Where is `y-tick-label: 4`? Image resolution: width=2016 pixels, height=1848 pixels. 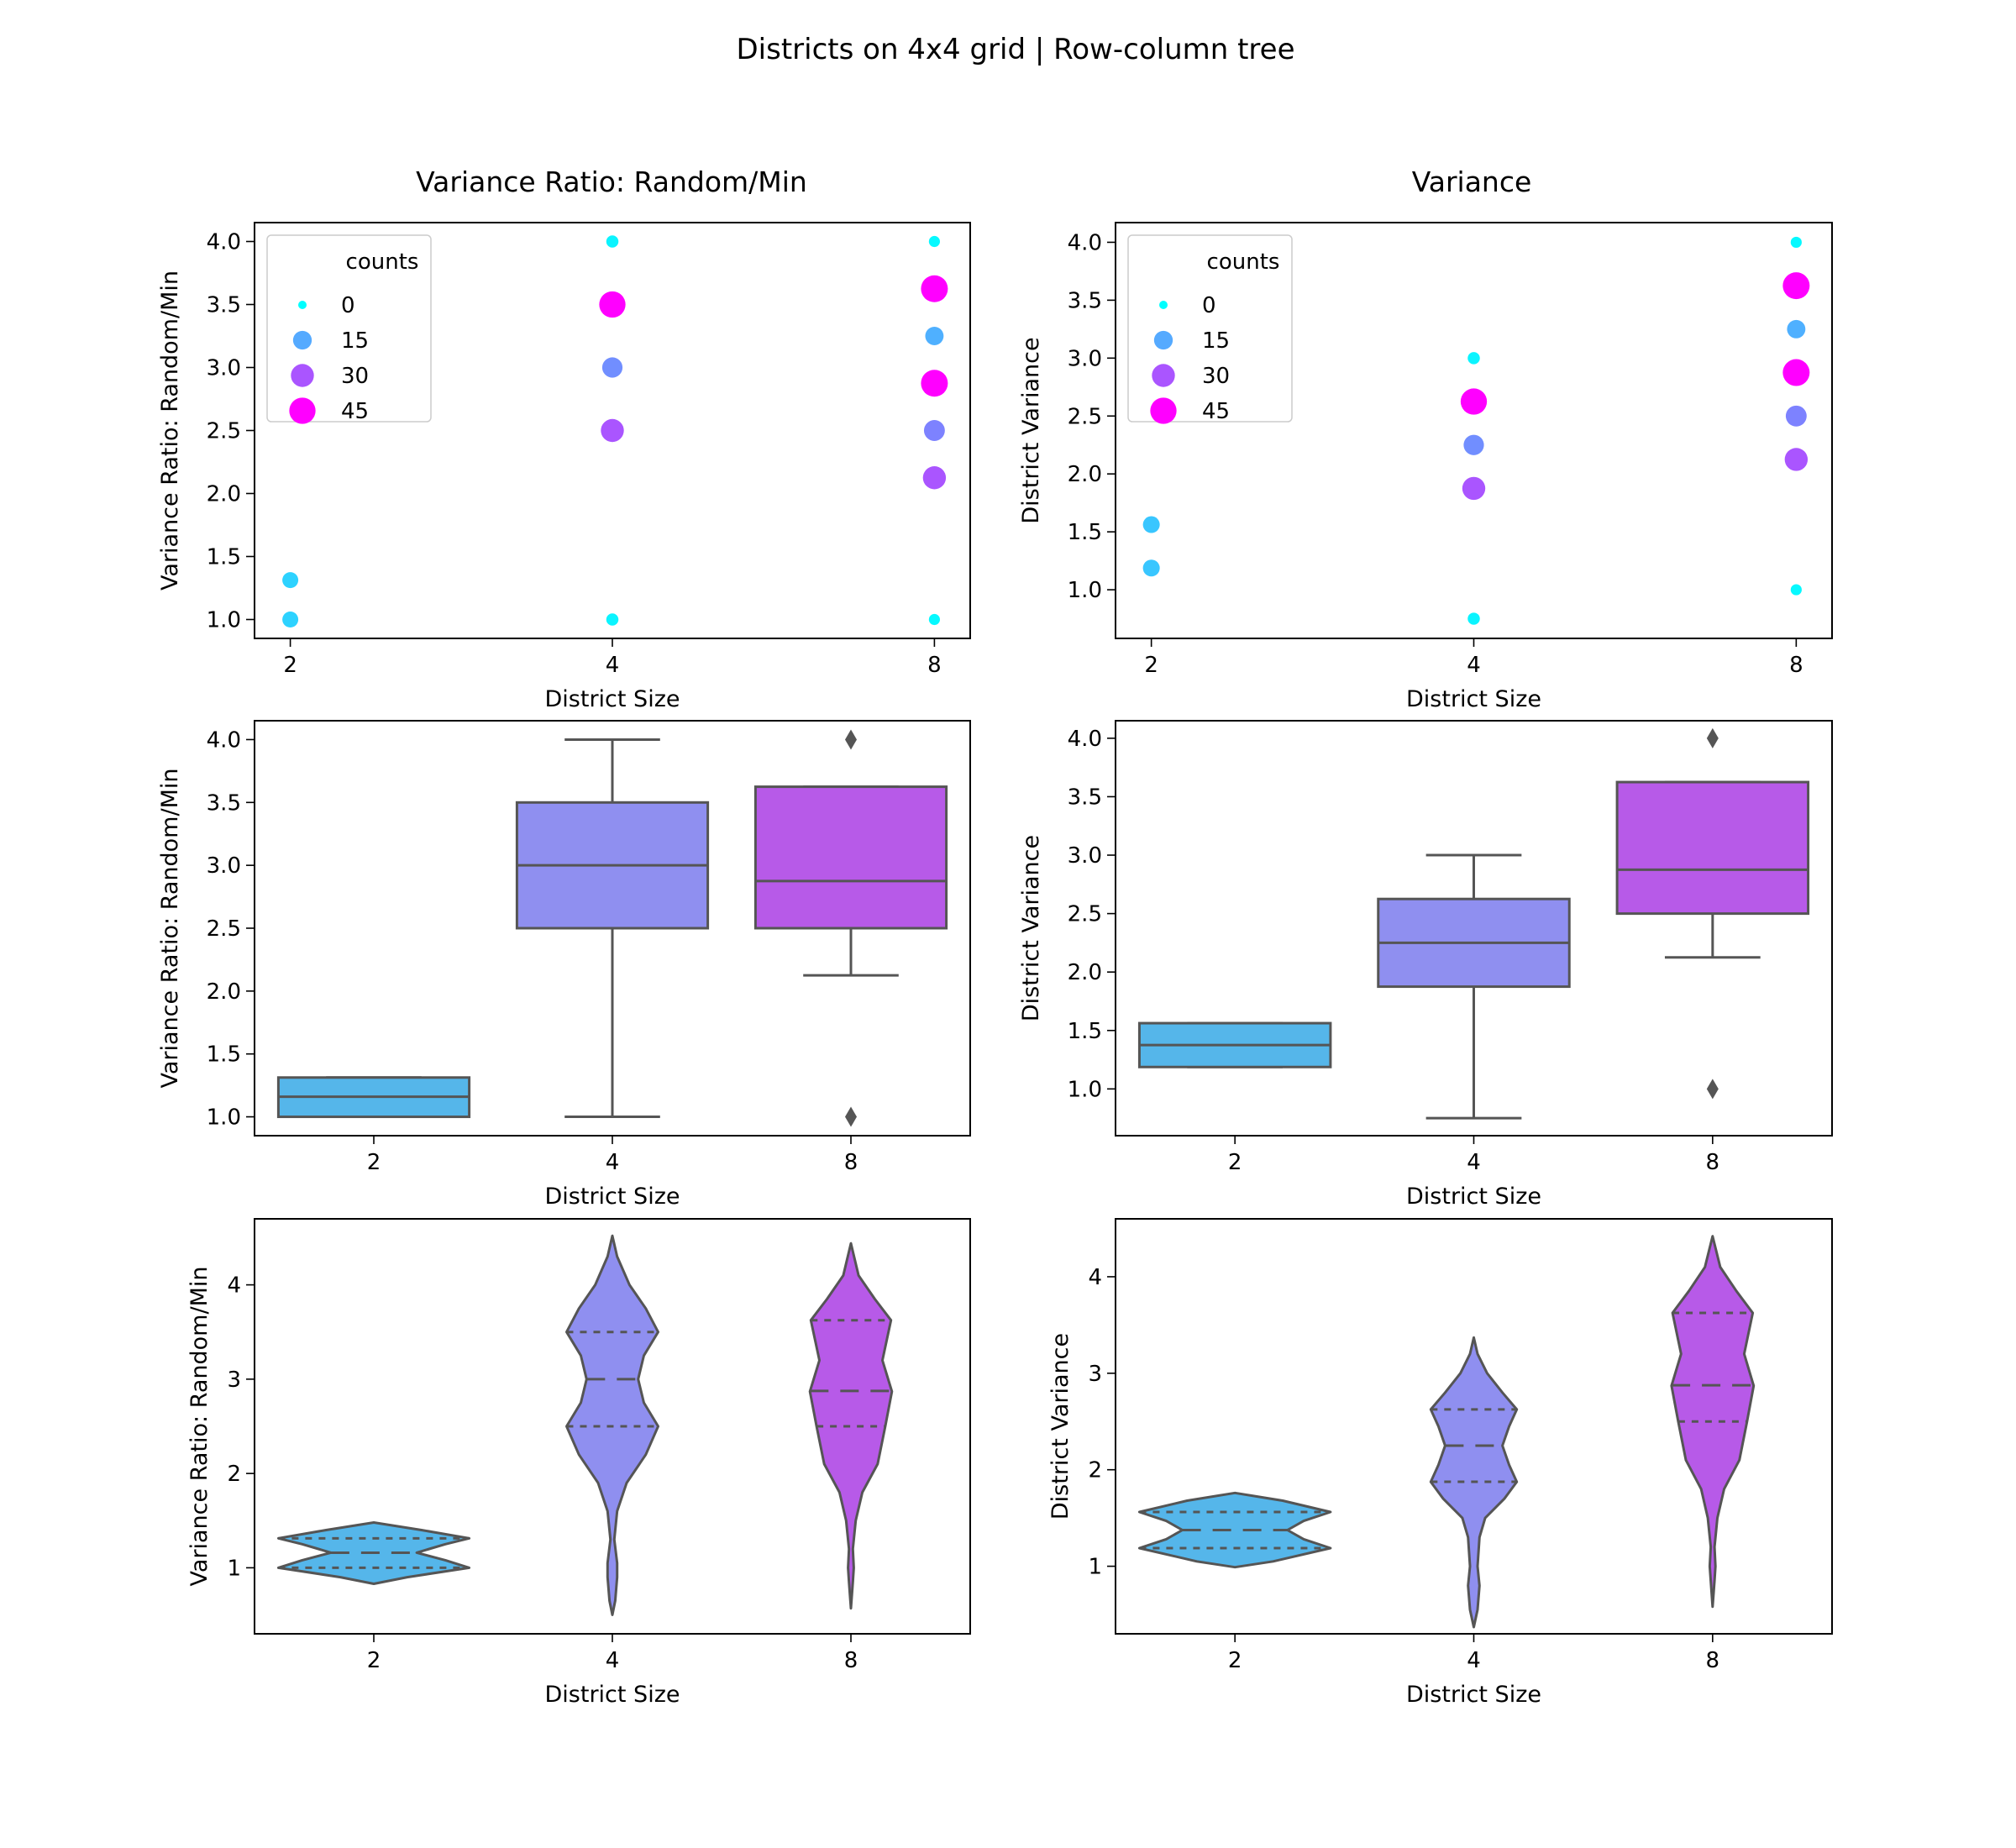
y-tick-label: 4 is located at coordinates (1095, 1277).